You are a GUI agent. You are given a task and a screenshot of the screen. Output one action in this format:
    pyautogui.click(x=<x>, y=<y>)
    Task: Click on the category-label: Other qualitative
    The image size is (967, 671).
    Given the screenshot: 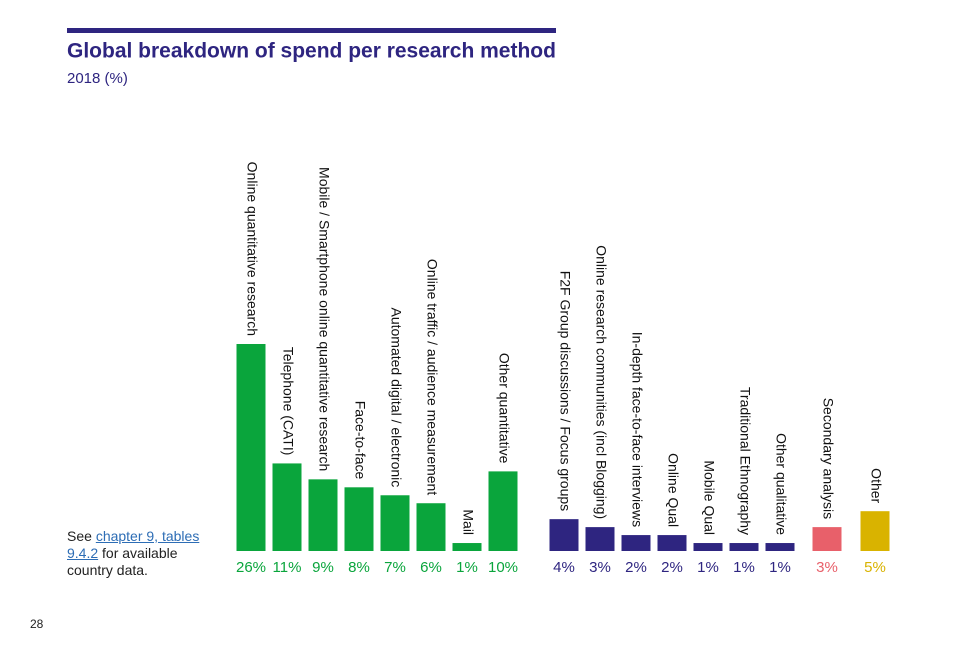 What is the action you would take?
    pyautogui.click(x=781, y=484)
    